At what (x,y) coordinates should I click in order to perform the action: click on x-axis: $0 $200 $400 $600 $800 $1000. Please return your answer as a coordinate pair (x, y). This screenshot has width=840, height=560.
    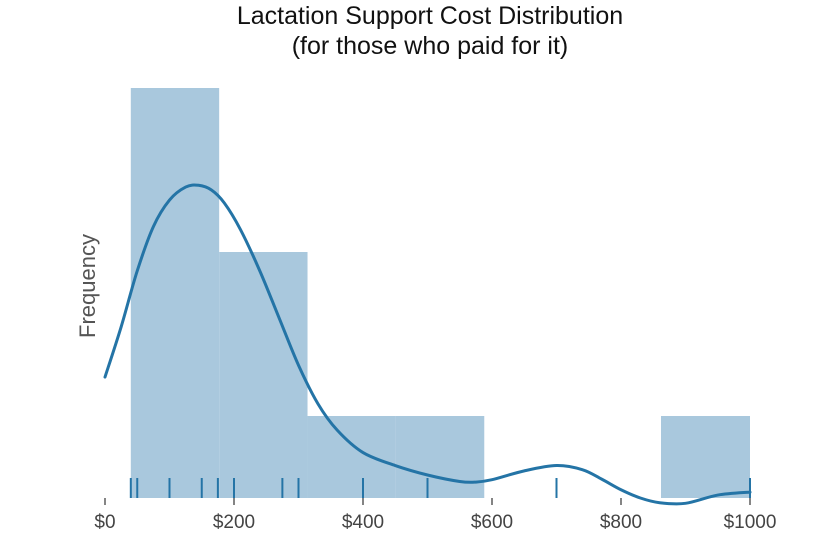
    Looking at the image, I should click on (435, 515).